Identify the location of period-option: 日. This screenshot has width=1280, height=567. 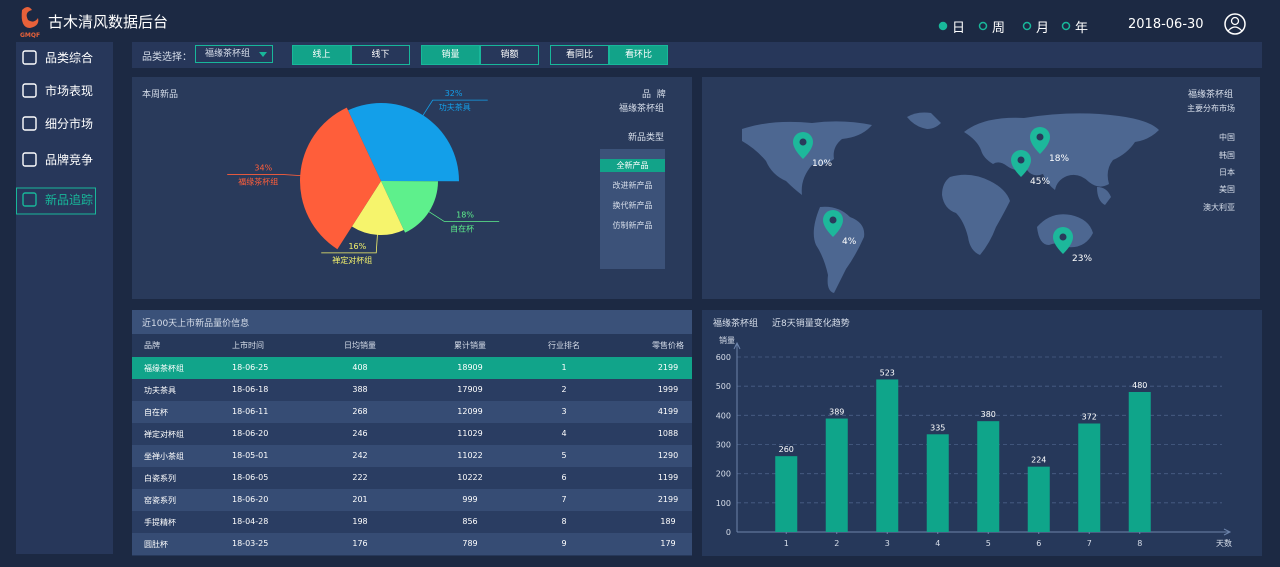
(959, 28).